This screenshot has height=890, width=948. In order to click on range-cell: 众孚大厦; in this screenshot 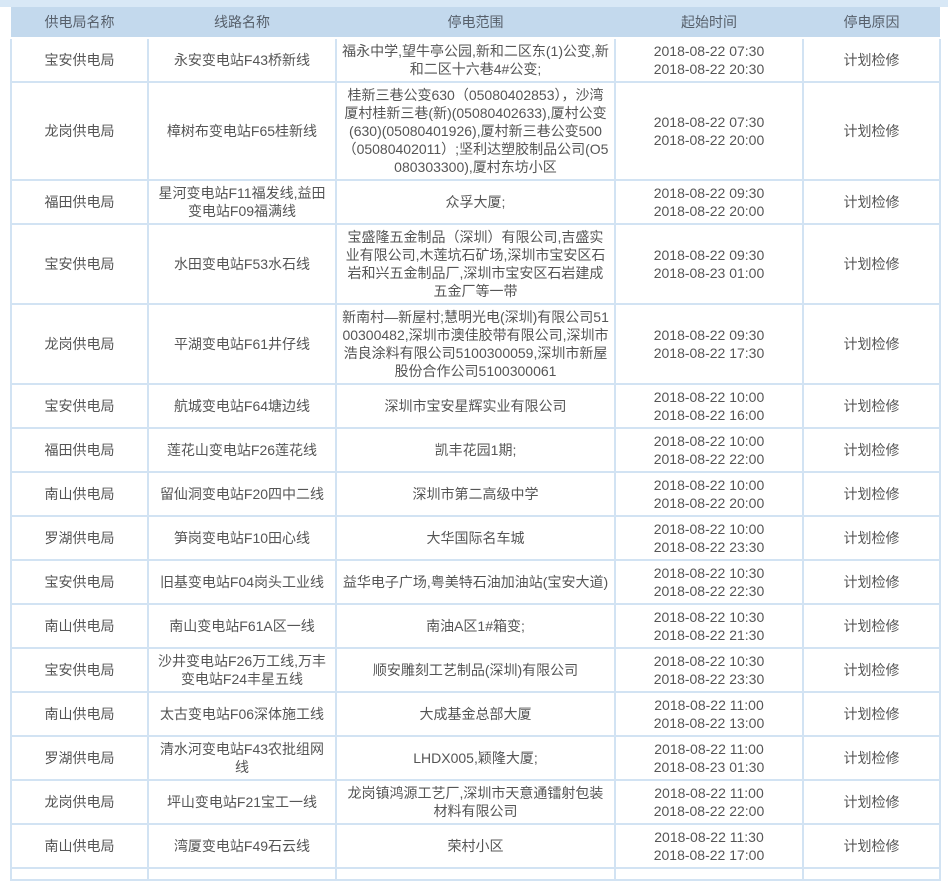, I will do `click(475, 202)`.